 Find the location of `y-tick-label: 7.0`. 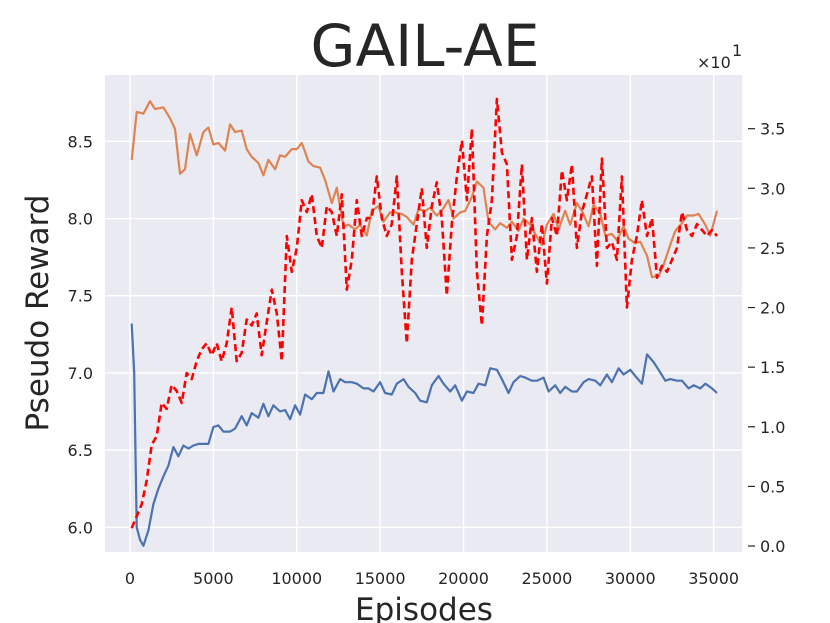

y-tick-label: 7.0 is located at coordinates (80, 373).